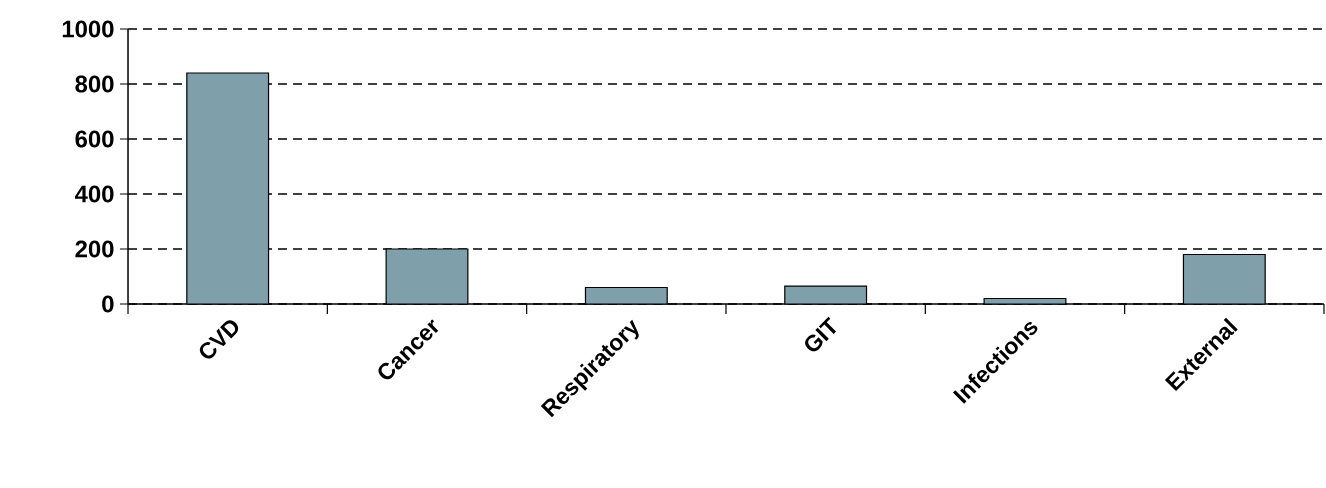  What do you see at coordinates (94, 84) in the screenshot?
I see `y-tick-label: 800` at bounding box center [94, 84].